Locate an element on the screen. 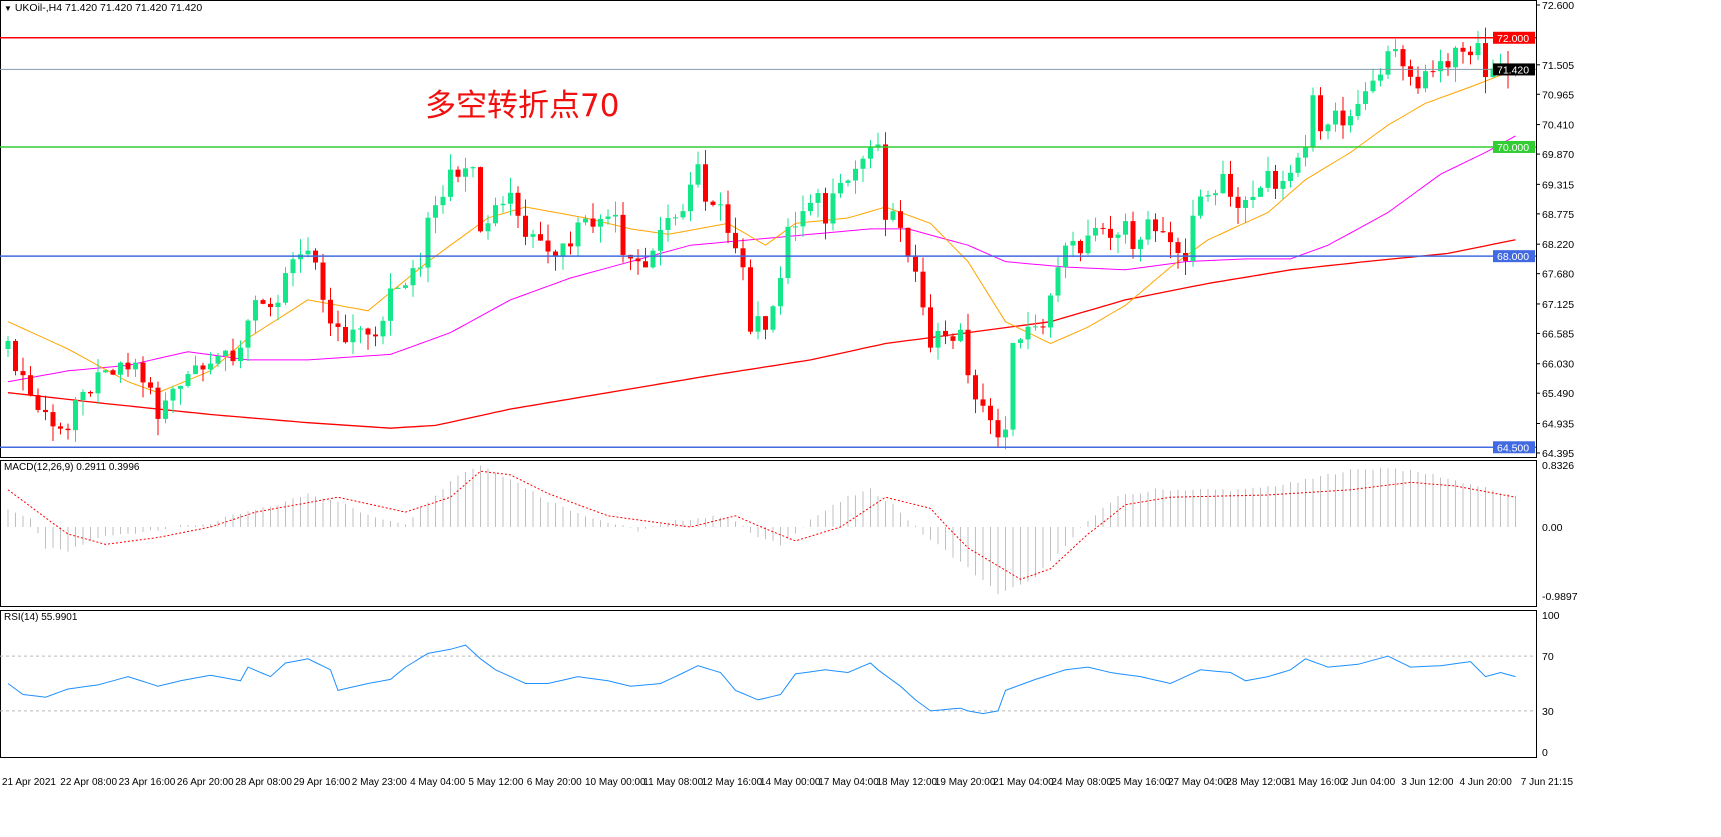  symbol-info: UKOil-,H4 71.420 71.420 71.420 71.420 is located at coordinates (108, 8).